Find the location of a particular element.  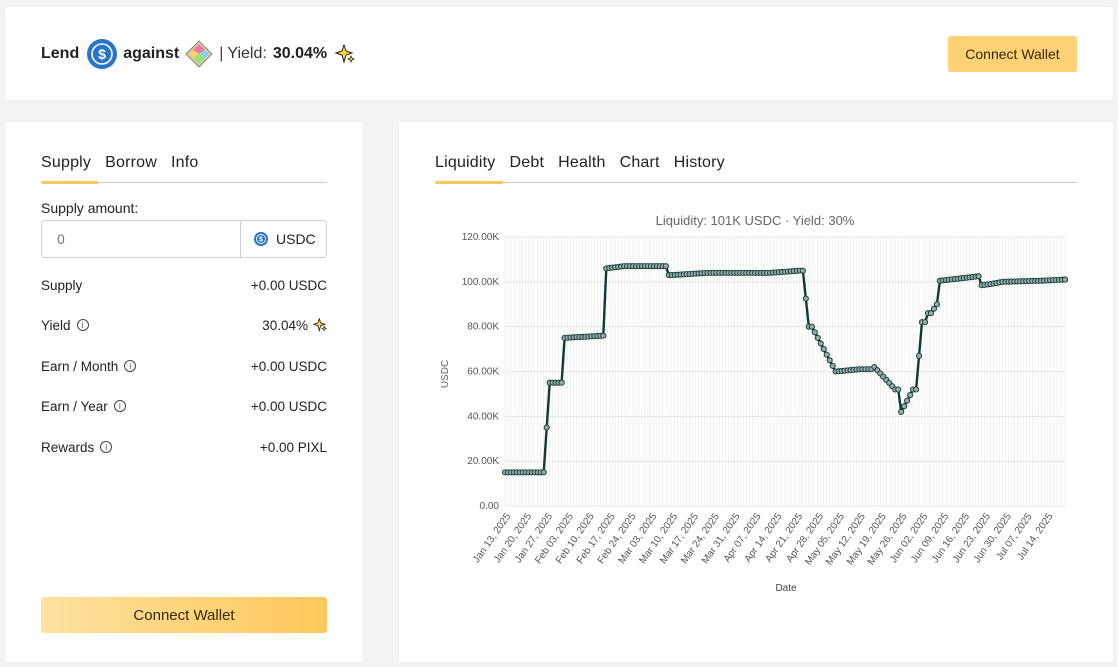

supply-row-value: +0.00 USDC is located at coordinates (288, 285).